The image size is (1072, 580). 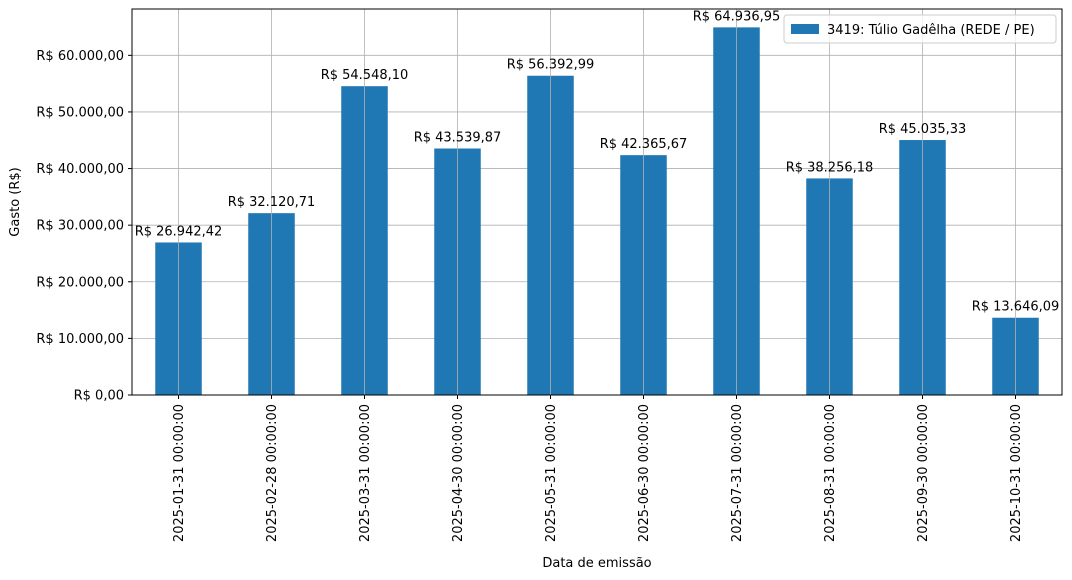 What do you see at coordinates (365, 75) in the screenshot?
I see `data-label: R$ 54.548,10` at bounding box center [365, 75].